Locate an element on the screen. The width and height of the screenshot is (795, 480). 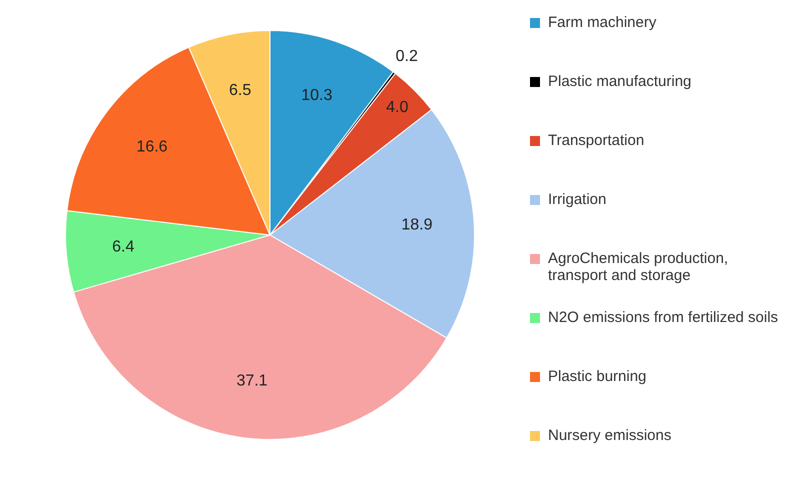
data-label: 0.2 is located at coordinates (407, 56).